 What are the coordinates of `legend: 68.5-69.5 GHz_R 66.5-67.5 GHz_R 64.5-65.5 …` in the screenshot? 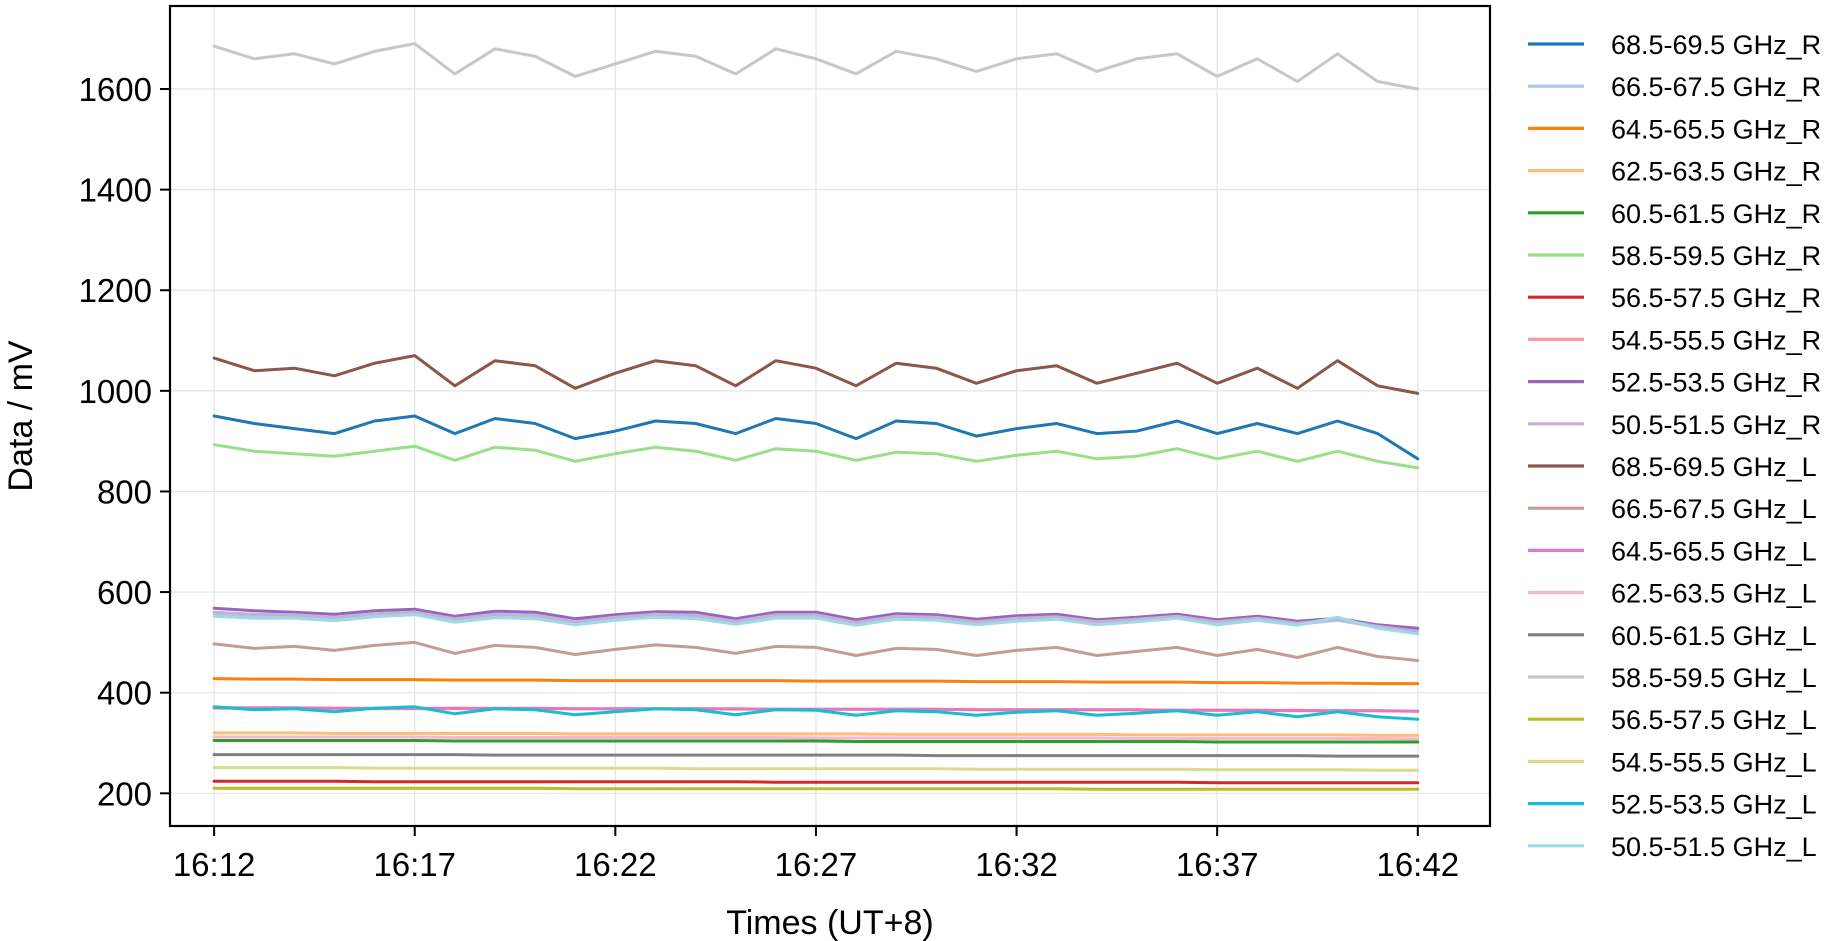 It's located at (1674, 446).